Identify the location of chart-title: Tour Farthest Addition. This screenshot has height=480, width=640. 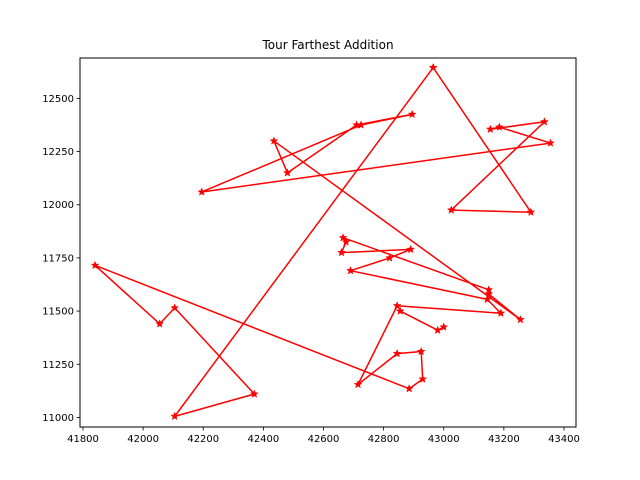
(327, 45).